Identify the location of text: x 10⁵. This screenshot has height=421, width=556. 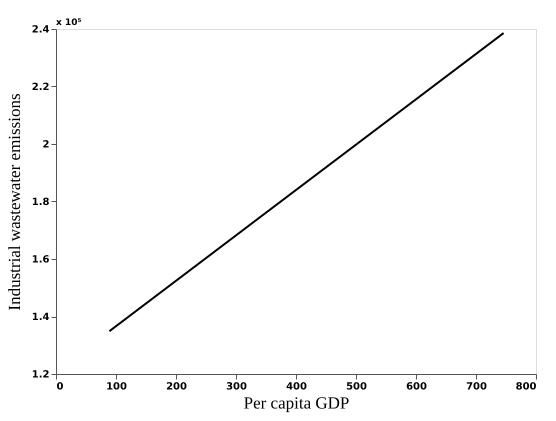
(69, 23).